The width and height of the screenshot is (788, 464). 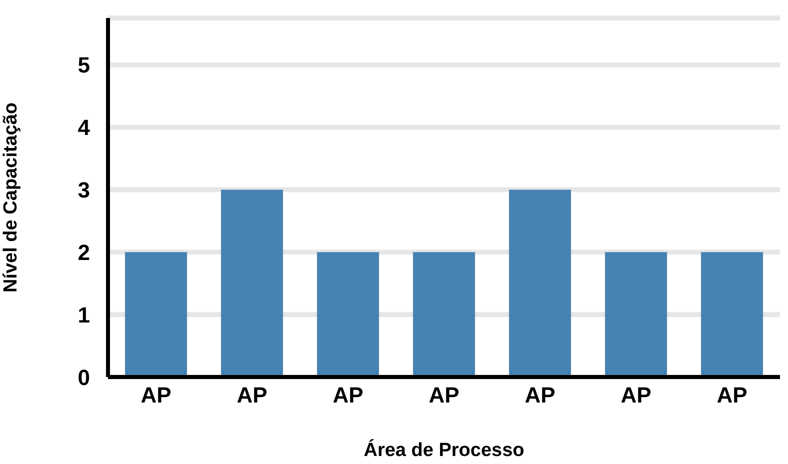 I want to click on y-tick-label: 2, so click(x=84, y=252).